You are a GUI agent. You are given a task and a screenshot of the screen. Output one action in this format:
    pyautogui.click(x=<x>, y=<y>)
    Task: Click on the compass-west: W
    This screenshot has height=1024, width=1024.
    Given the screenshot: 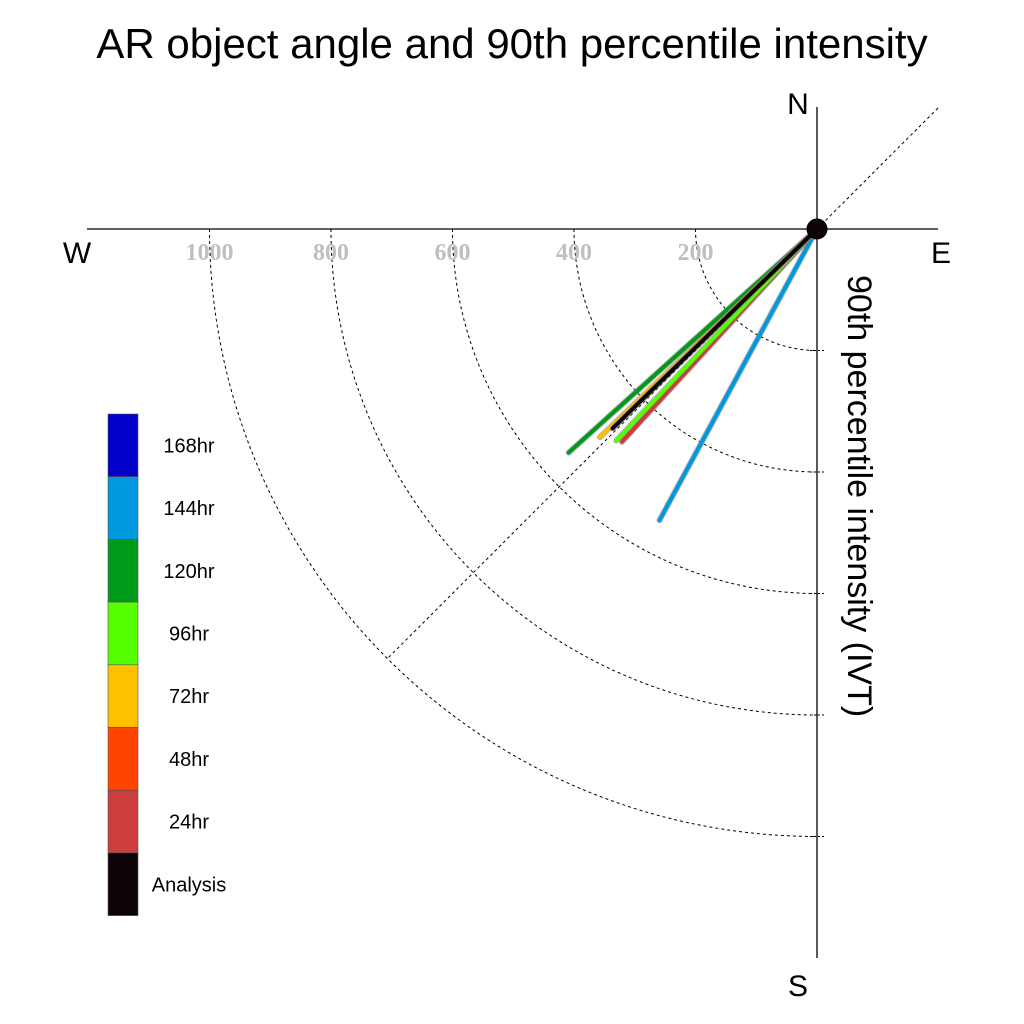 What is the action you would take?
    pyautogui.click(x=77, y=253)
    